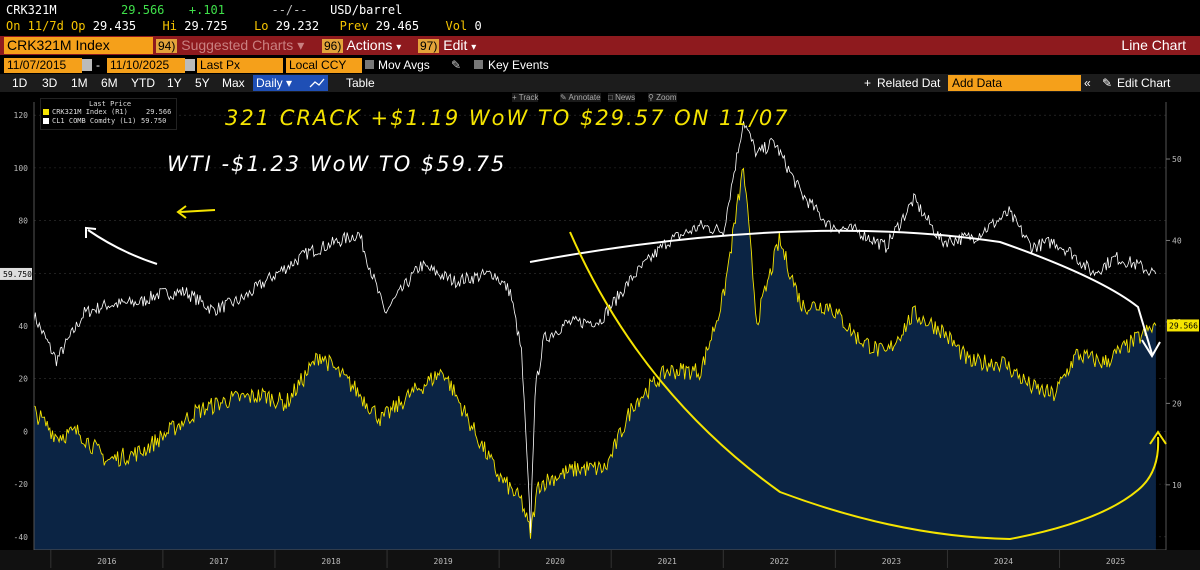 The width and height of the screenshot is (1200, 570). Describe the element at coordinates (20, 83) in the screenshot. I see `period-1d: 1D` at that location.